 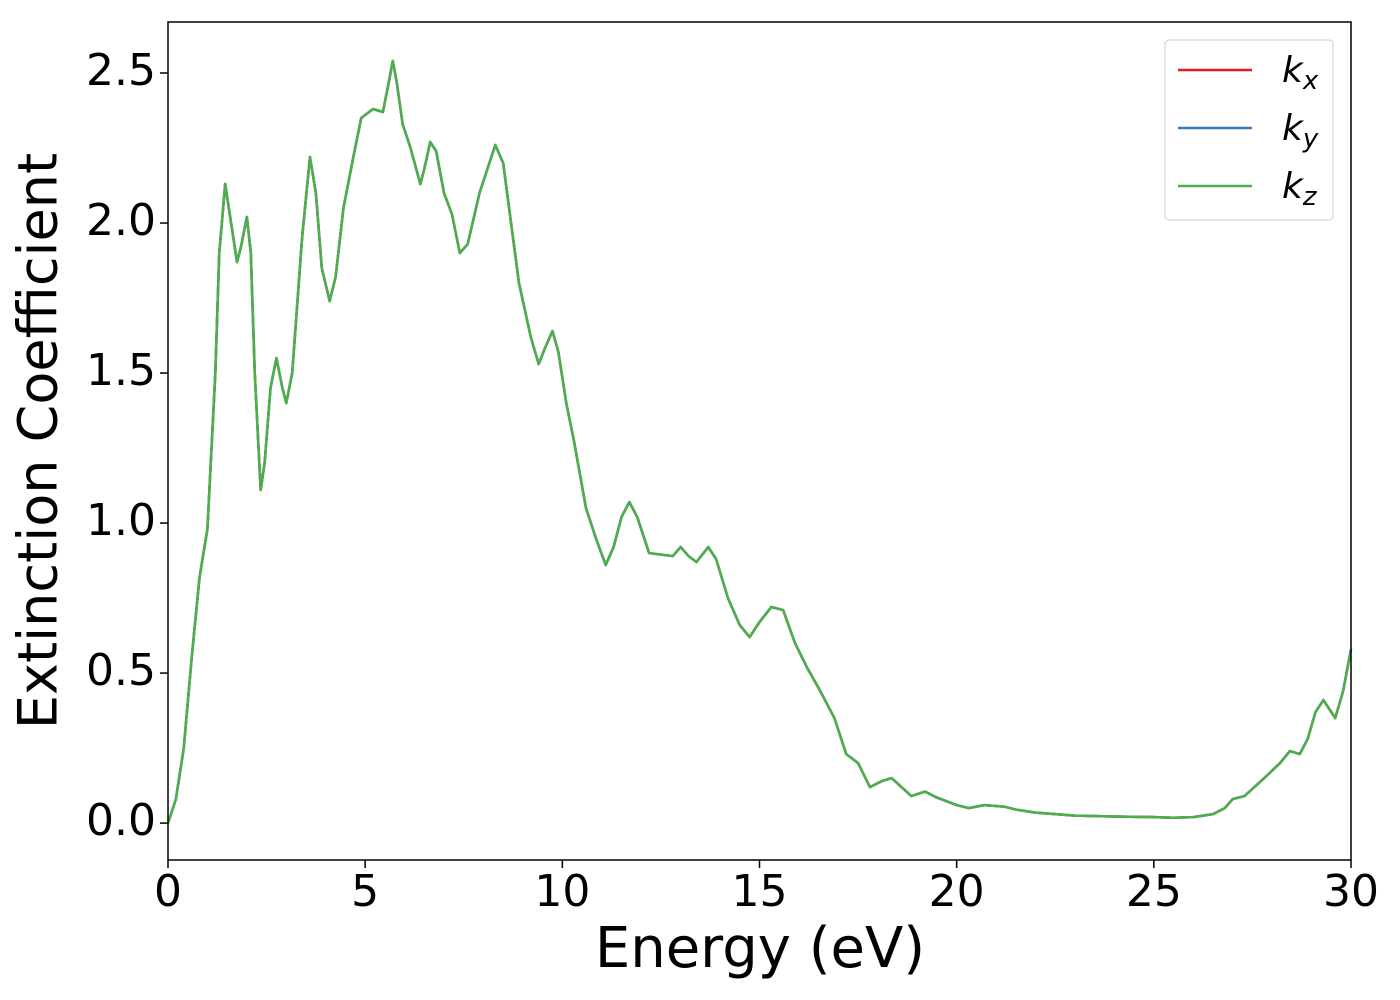 I want to click on y-tick-label: 2.5, so click(x=121, y=70).